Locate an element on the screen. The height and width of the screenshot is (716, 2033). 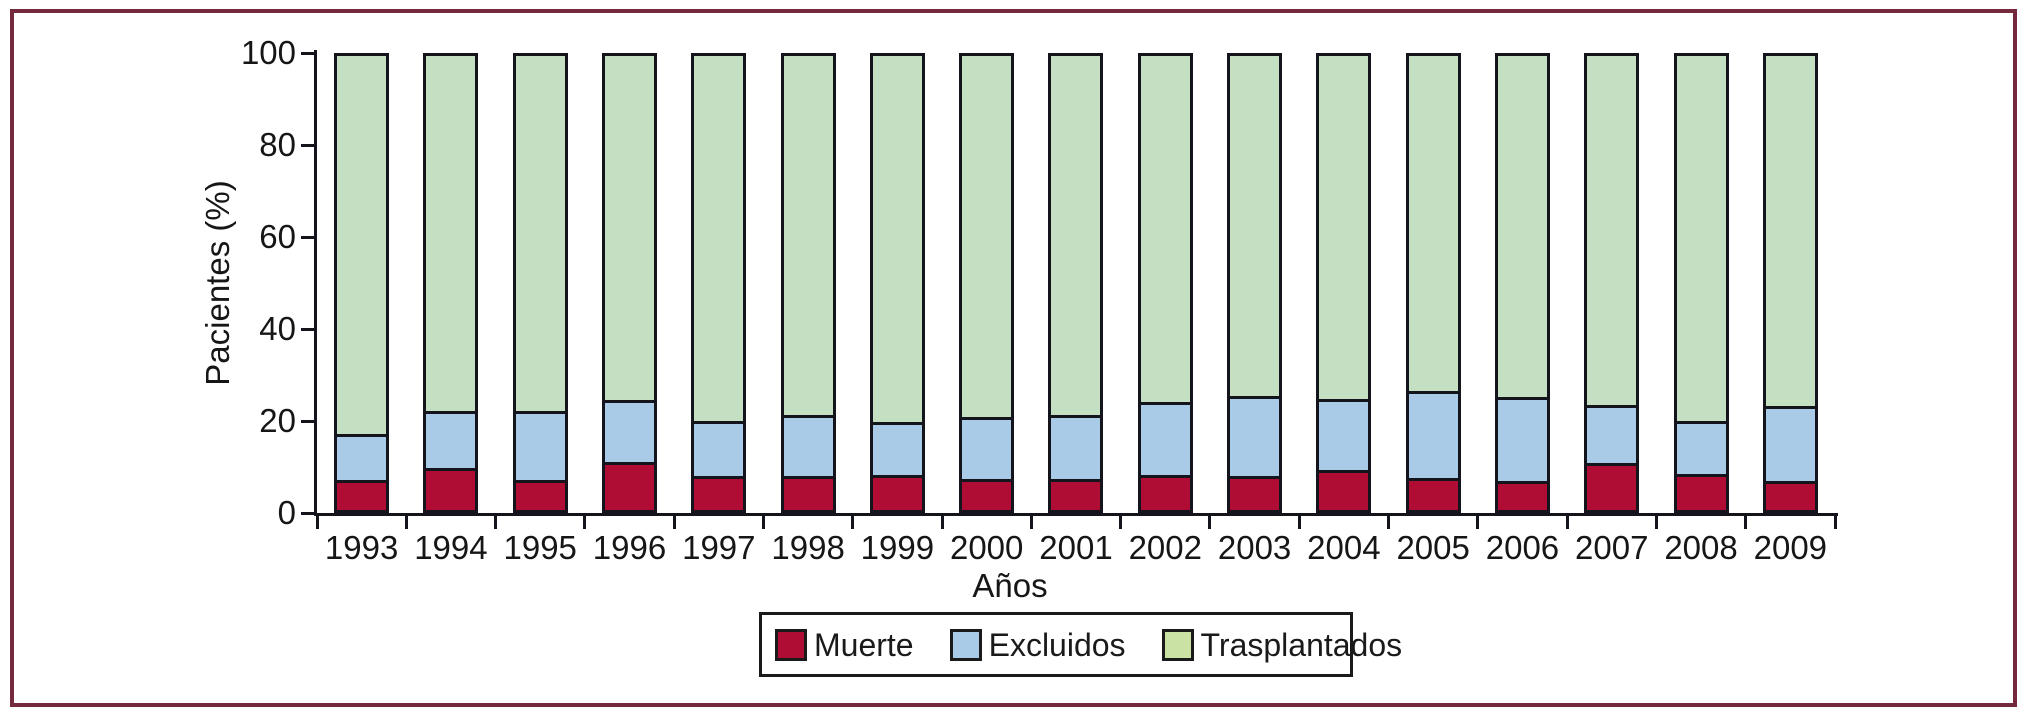
bar-segment-trasplantados-2002 is located at coordinates (1165, 229).